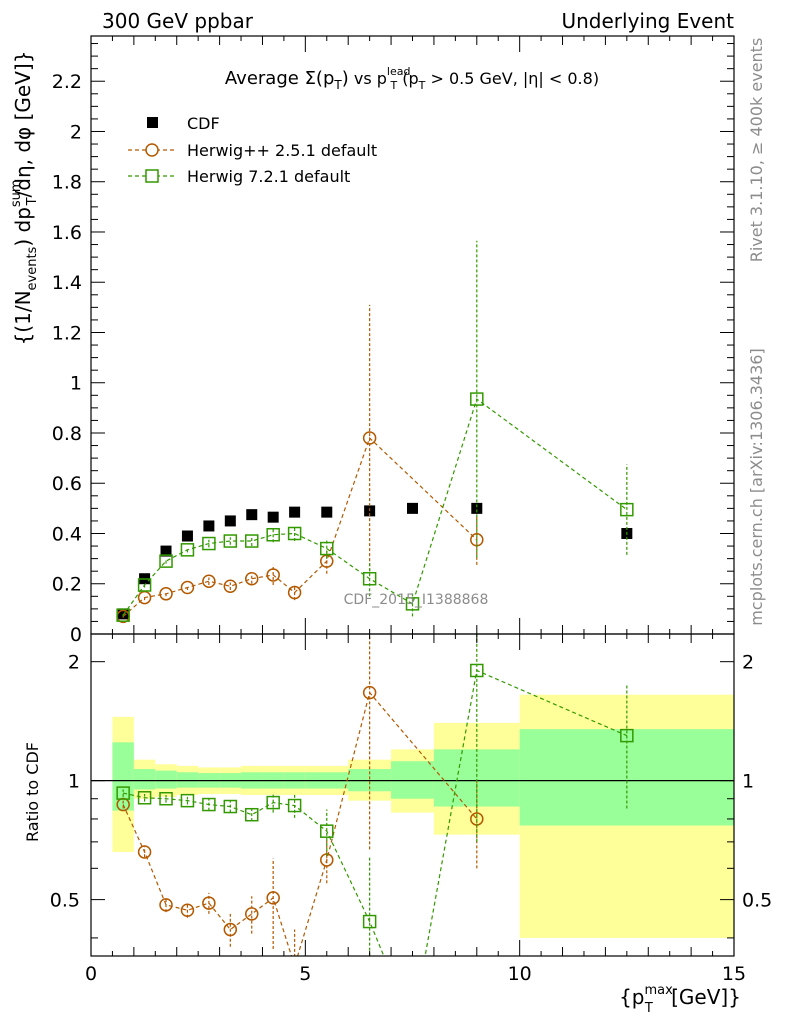 This screenshot has height=1024, width=786. What do you see at coordinates (67, 233) in the screenshot?
I see `y-tick-label: 1.6` at bounding box center [67, 233].